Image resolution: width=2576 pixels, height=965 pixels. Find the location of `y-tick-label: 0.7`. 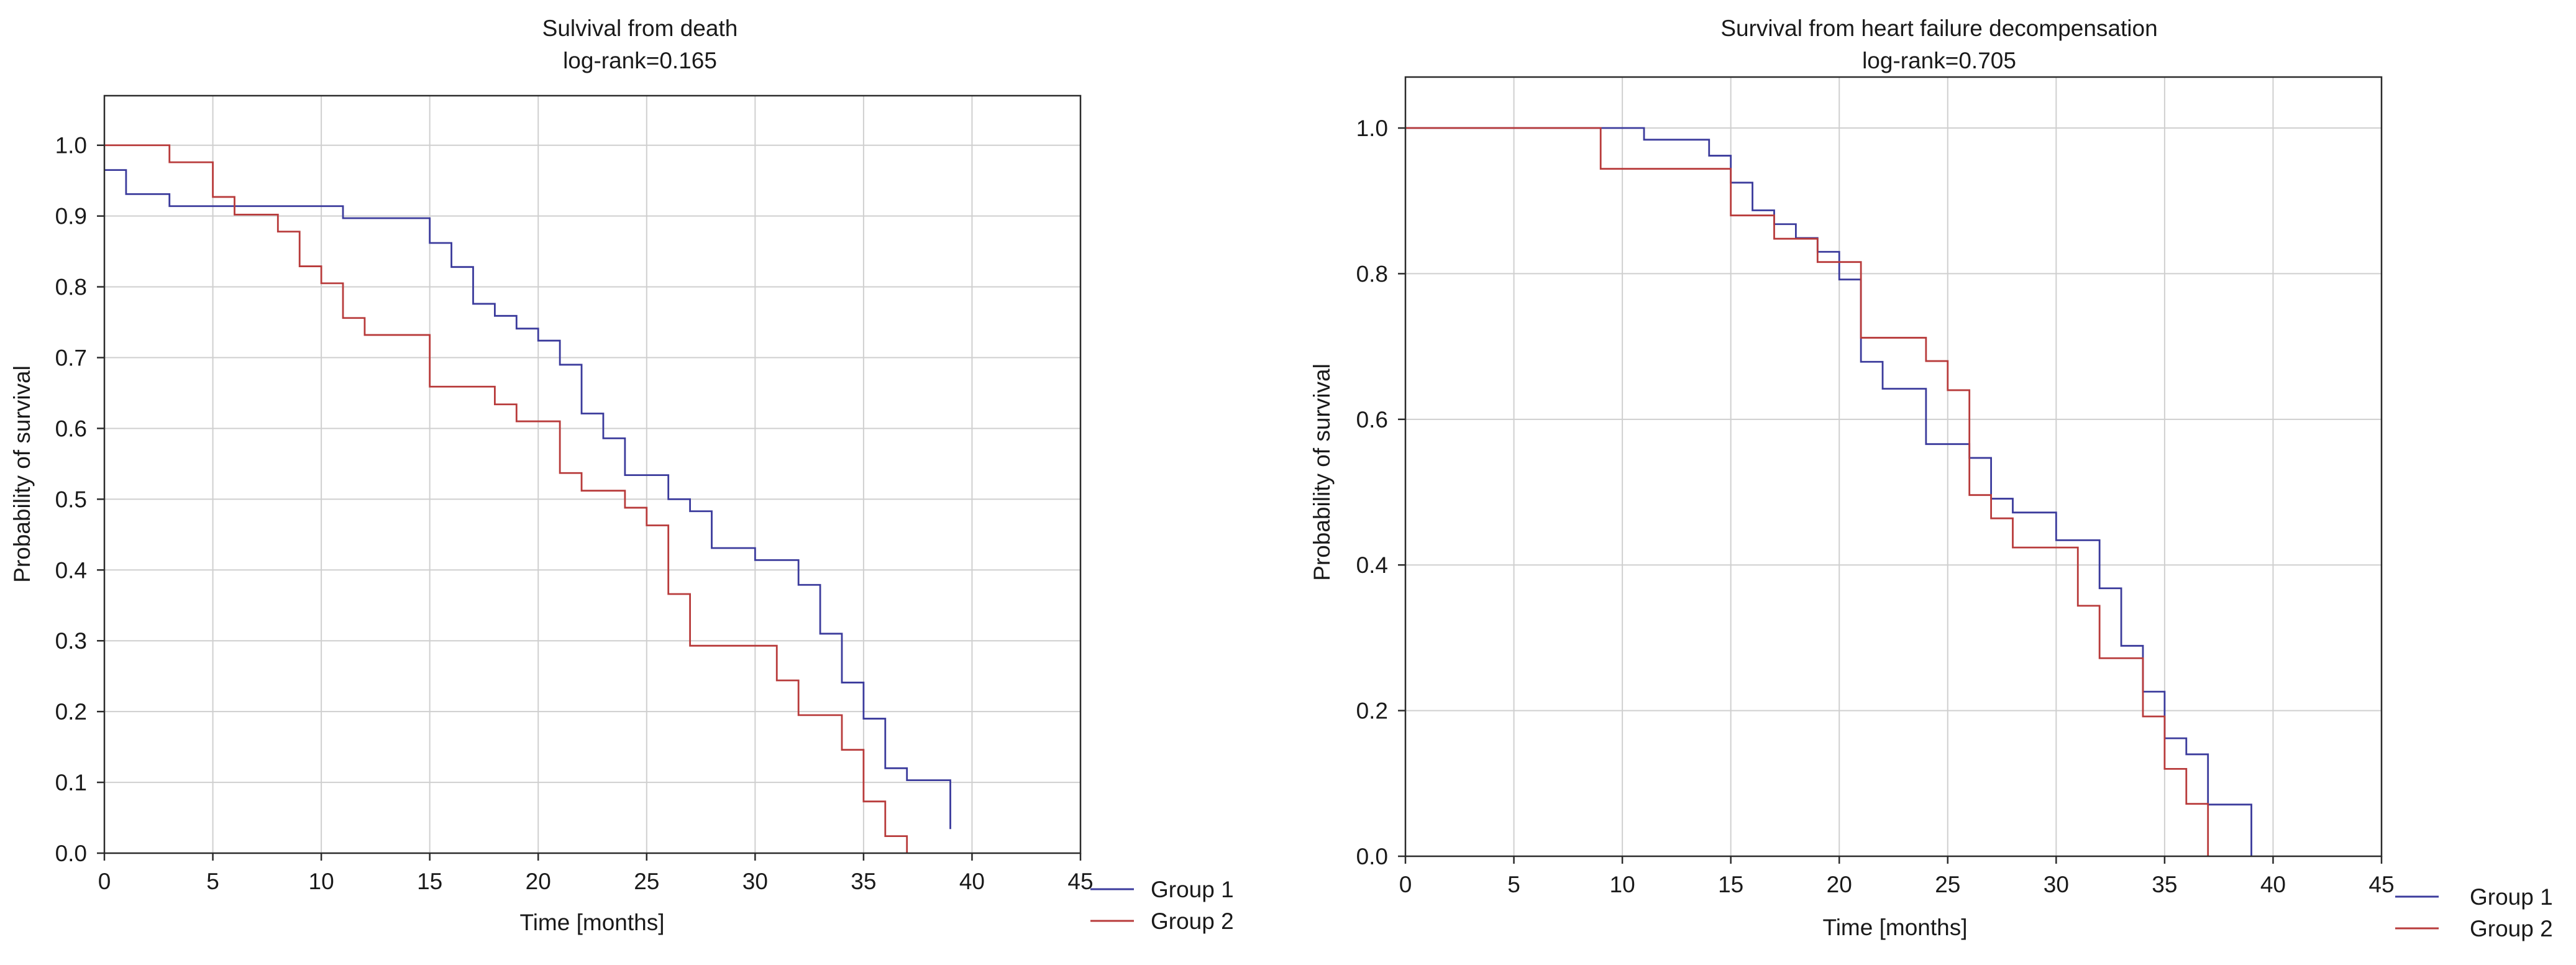

y-tick-label: 0.7 is located at coordinates (71, 358).